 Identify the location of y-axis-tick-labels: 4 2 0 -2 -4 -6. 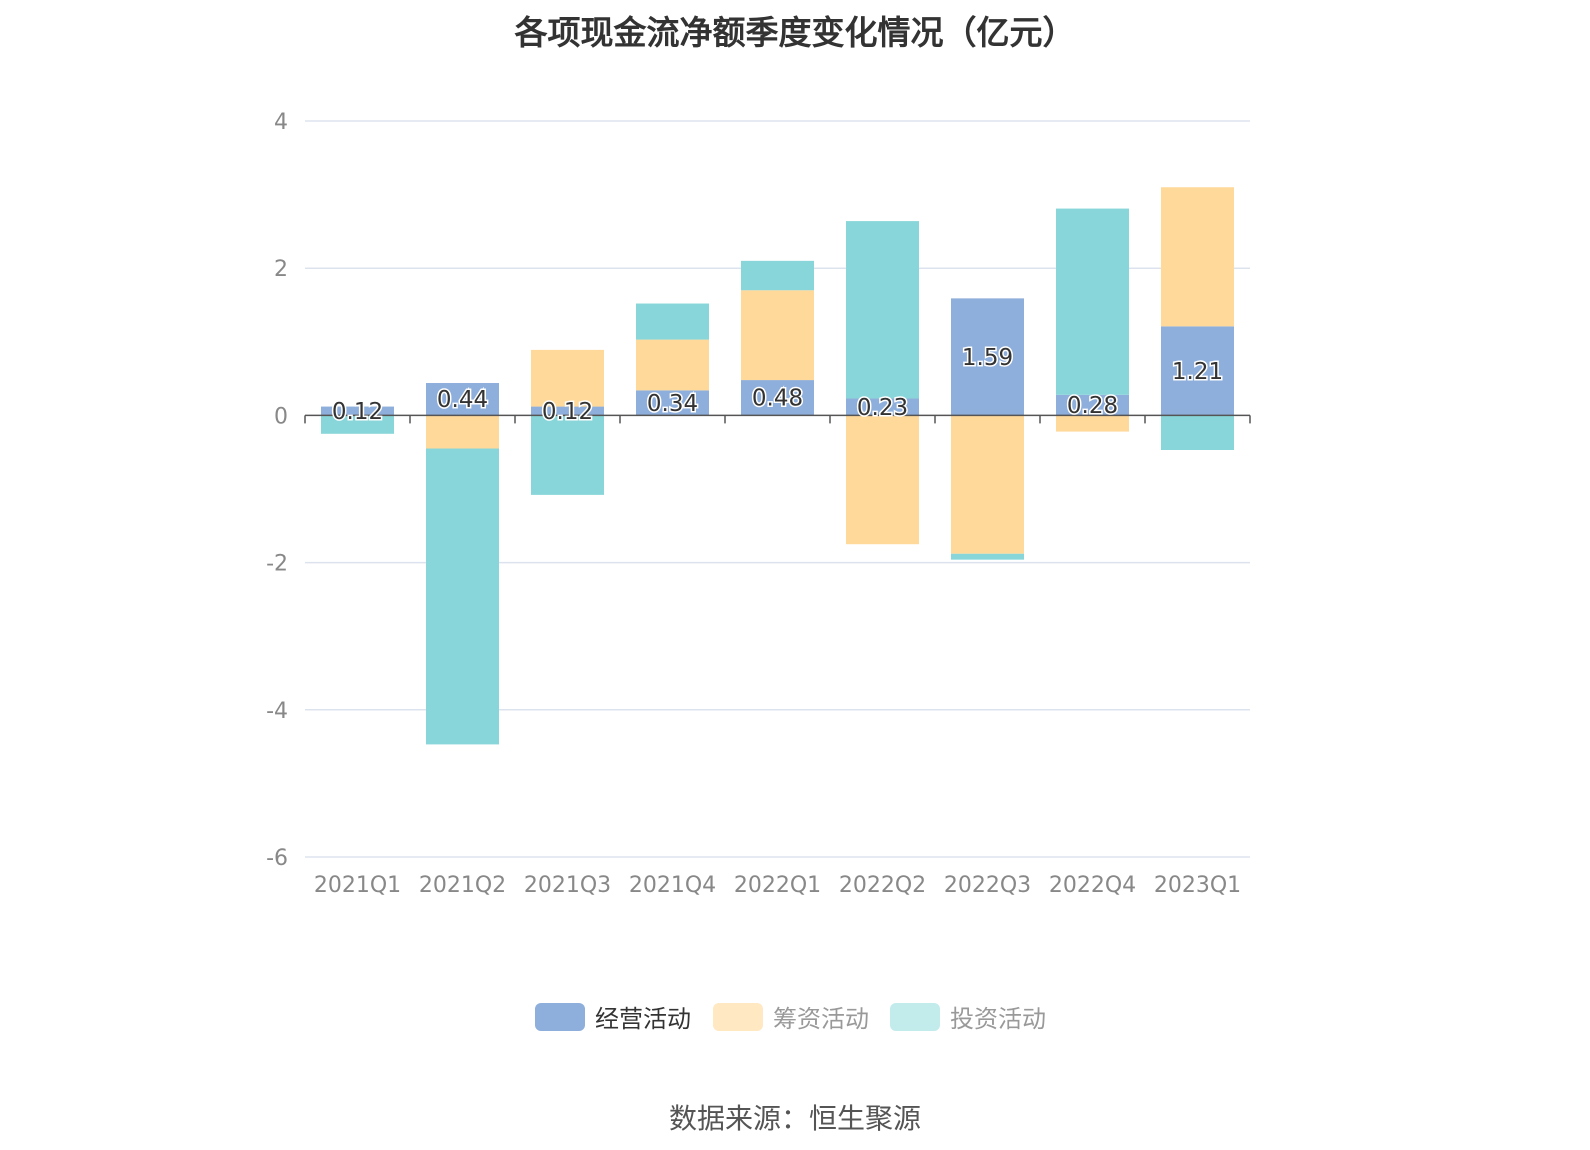
(277, 490).